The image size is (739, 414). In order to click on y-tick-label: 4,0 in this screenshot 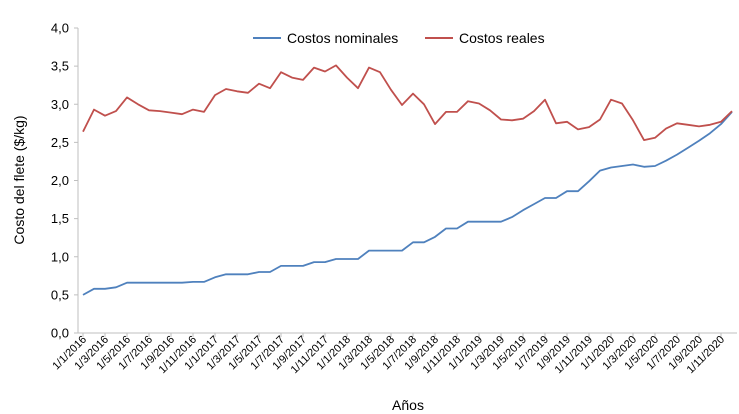, I will do `click(60, 28)`.